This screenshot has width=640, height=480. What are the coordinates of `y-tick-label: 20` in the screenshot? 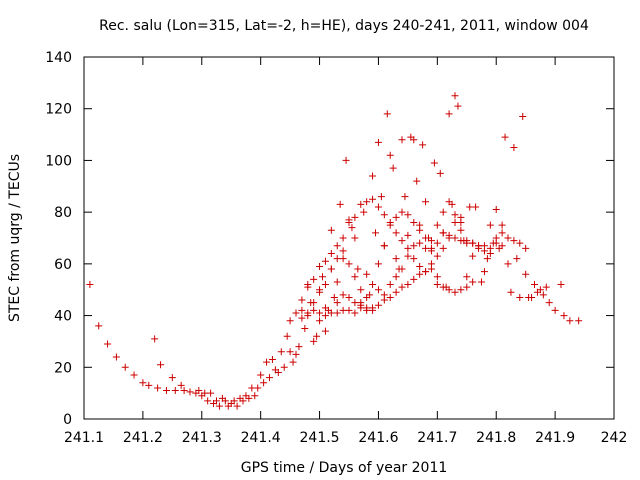 It's located at (63, 368).